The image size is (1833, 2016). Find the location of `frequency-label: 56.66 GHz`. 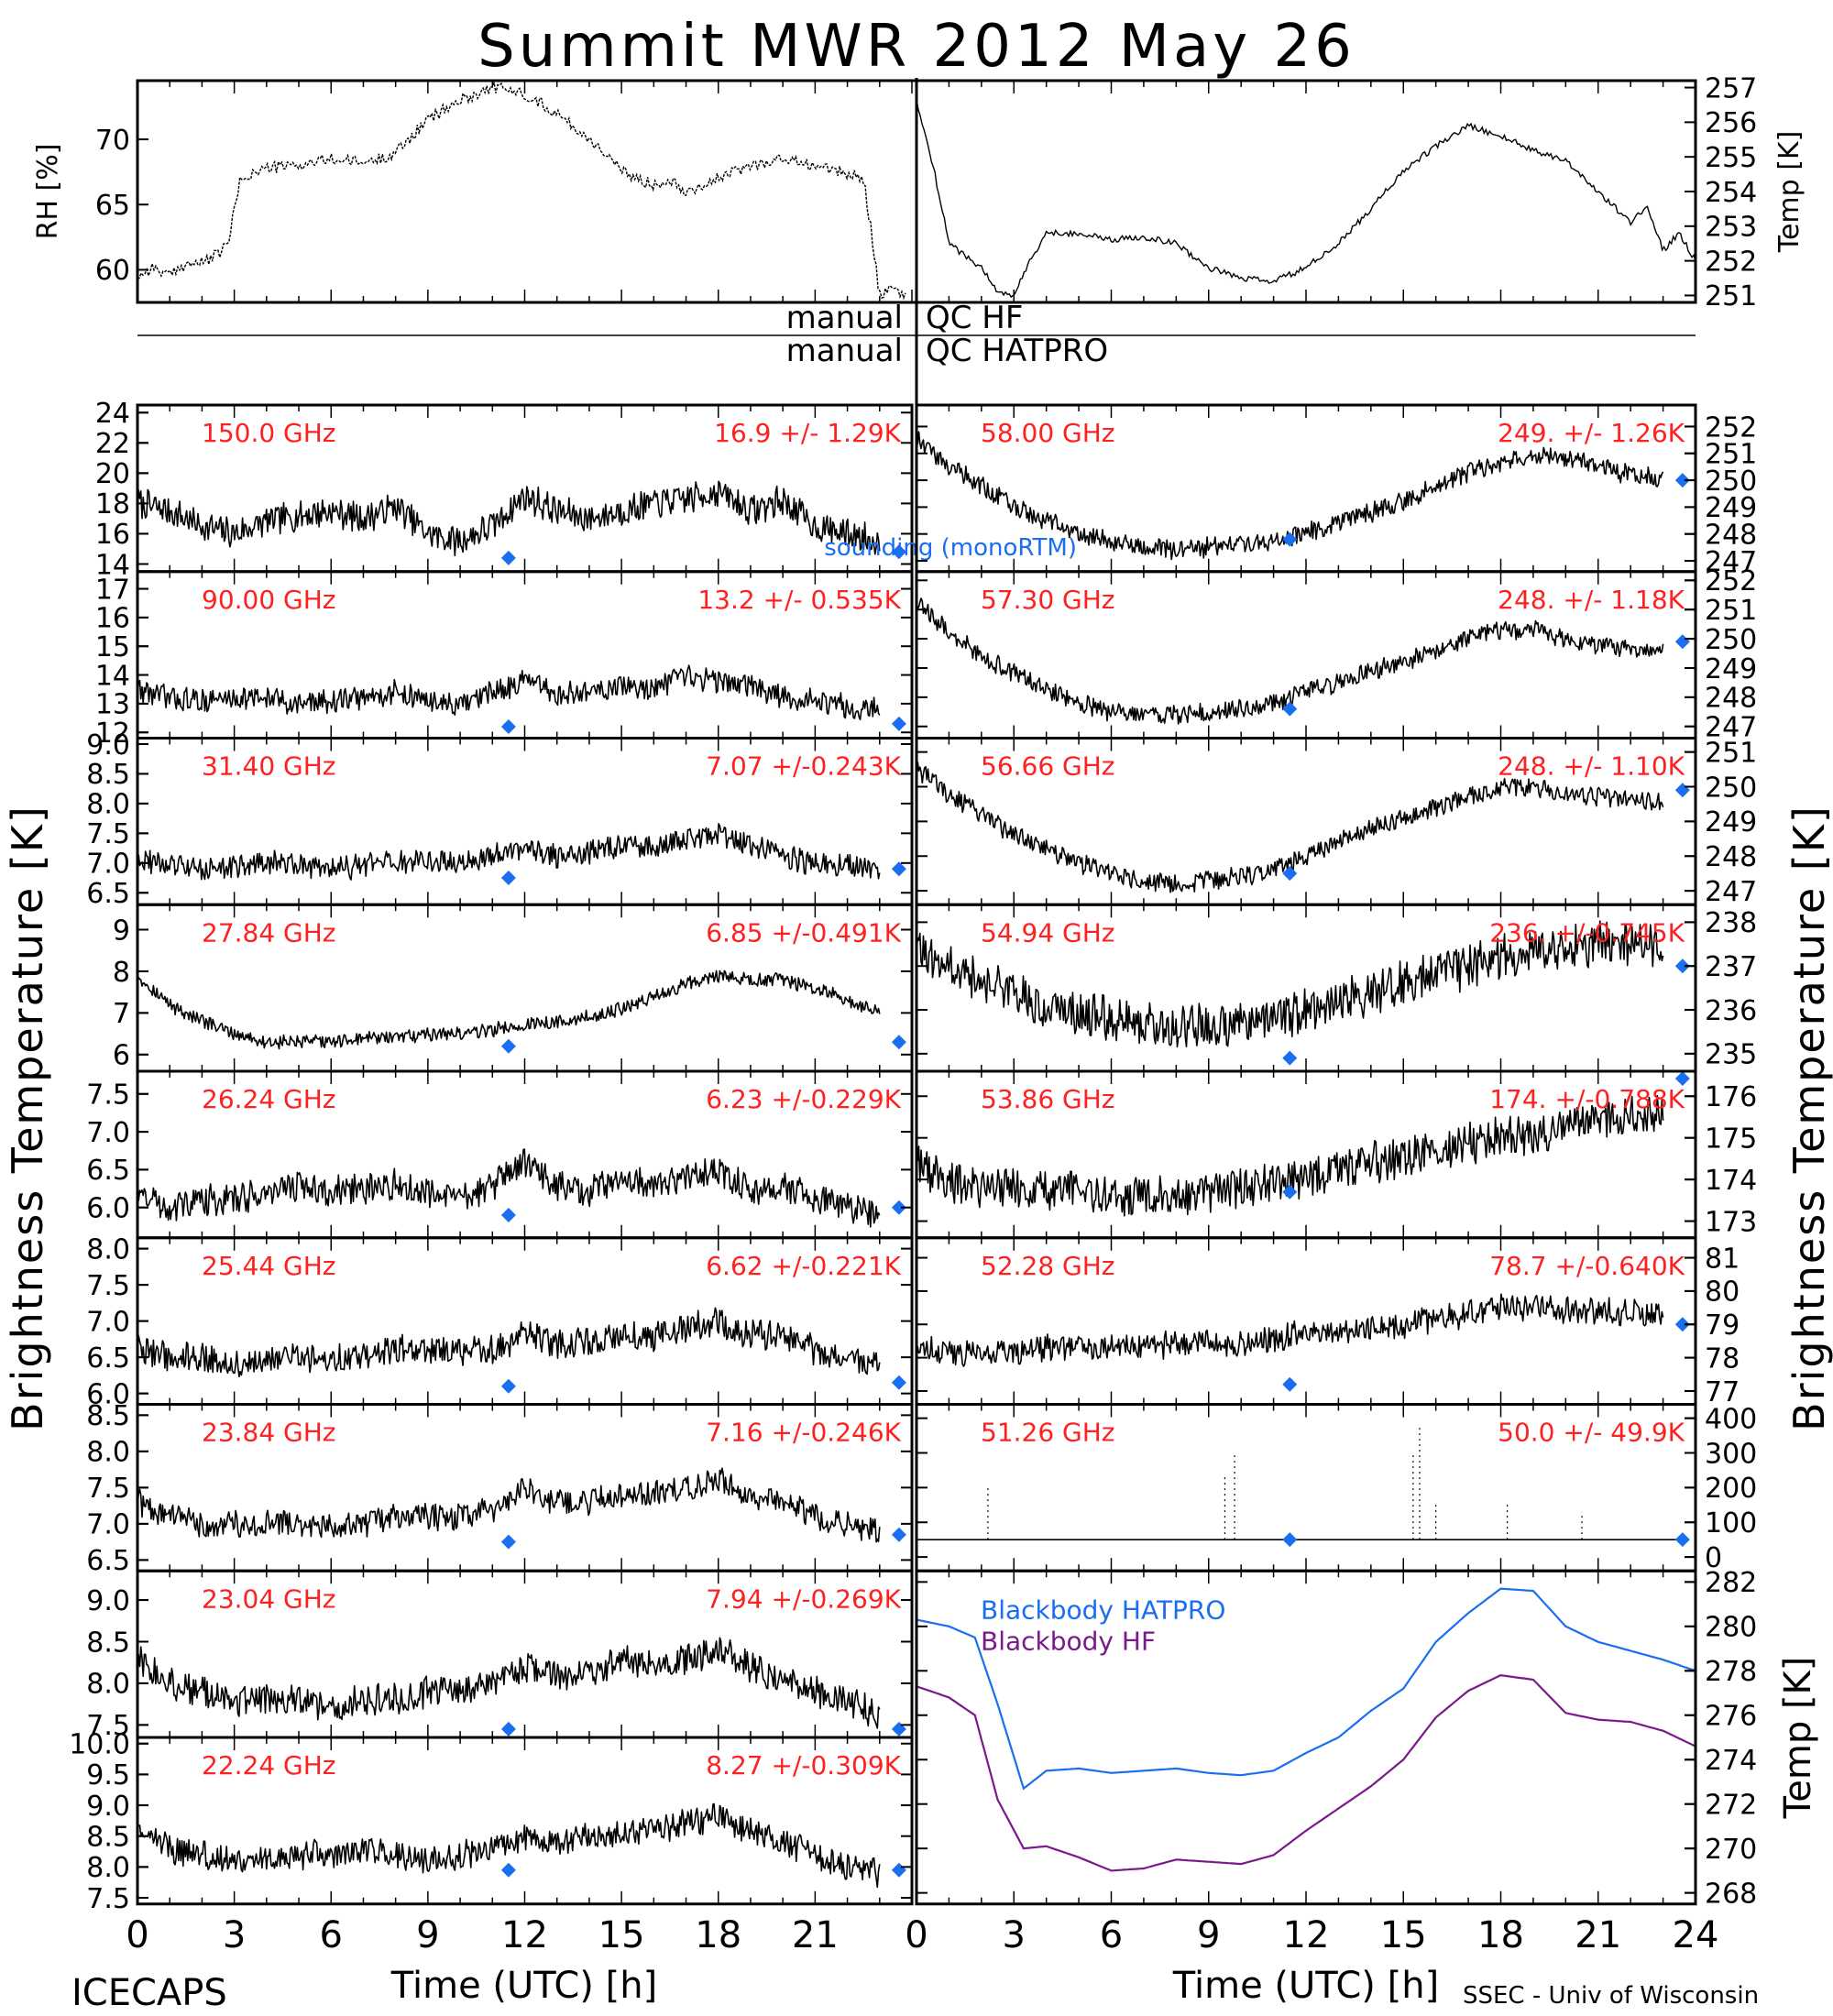

frequency-label: 56.66 GHz is located at coordinates (1048, 766).